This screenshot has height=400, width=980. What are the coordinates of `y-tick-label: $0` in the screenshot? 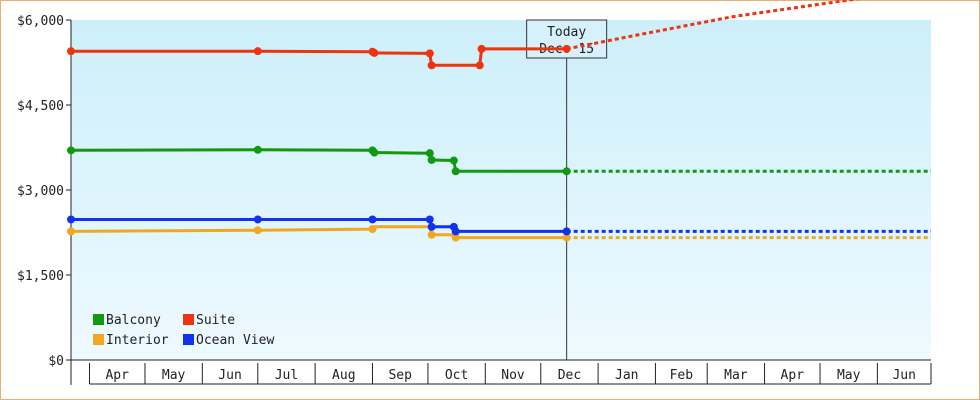 It's located at (56, 361).